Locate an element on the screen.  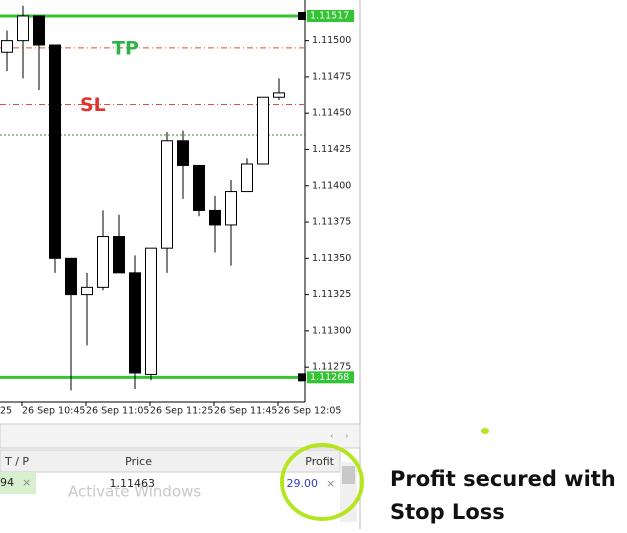
y-tick-label: 1.11300 is located at coordinates (331, 330).